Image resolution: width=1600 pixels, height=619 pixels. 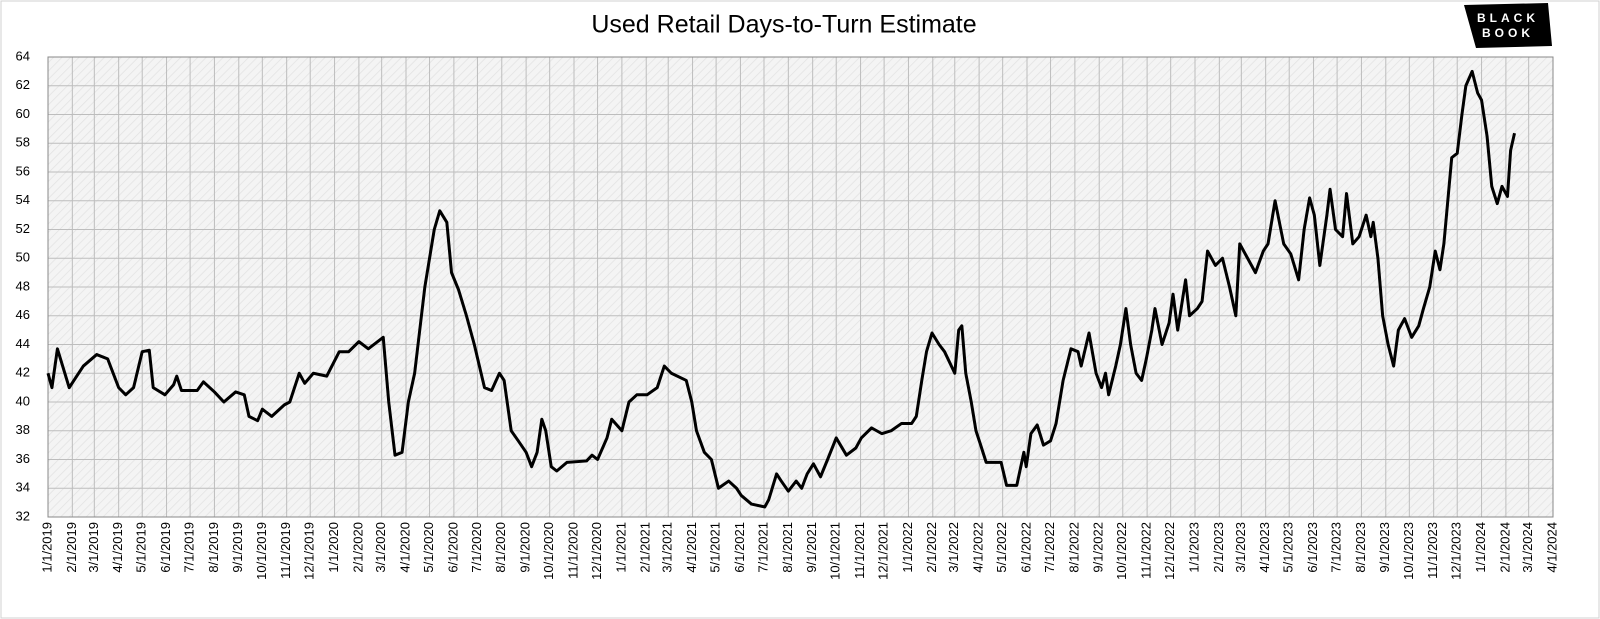 What do you see at coordinates (23, 515) in the screenshot?
I see `y-tick-label: 32` at bounding box center [23, 515].